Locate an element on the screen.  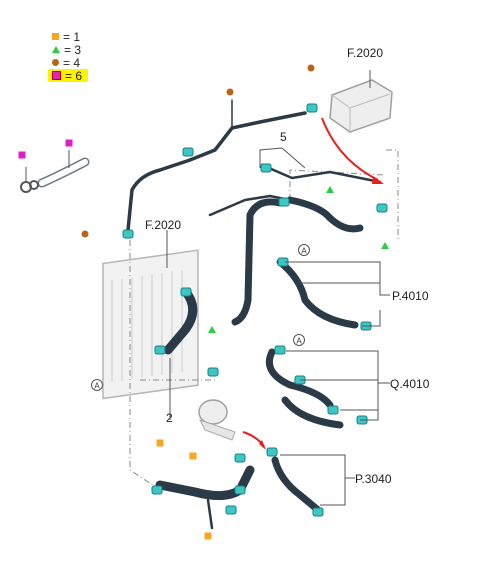
callout-2: 2 is located at coordinates (169, 418).